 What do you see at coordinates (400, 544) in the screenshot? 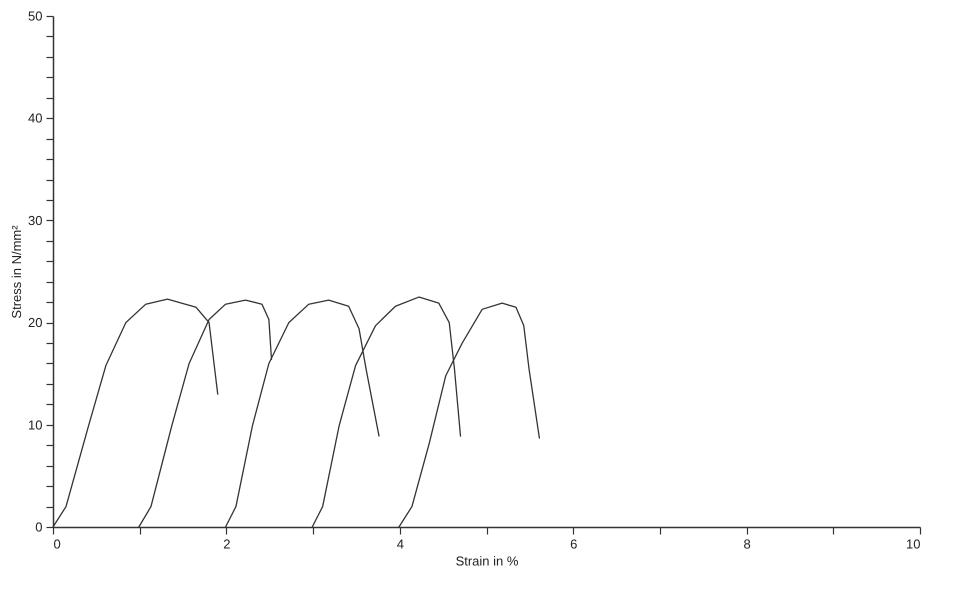
I see `x-tick-label: 4` at bounding box center [400, 544].